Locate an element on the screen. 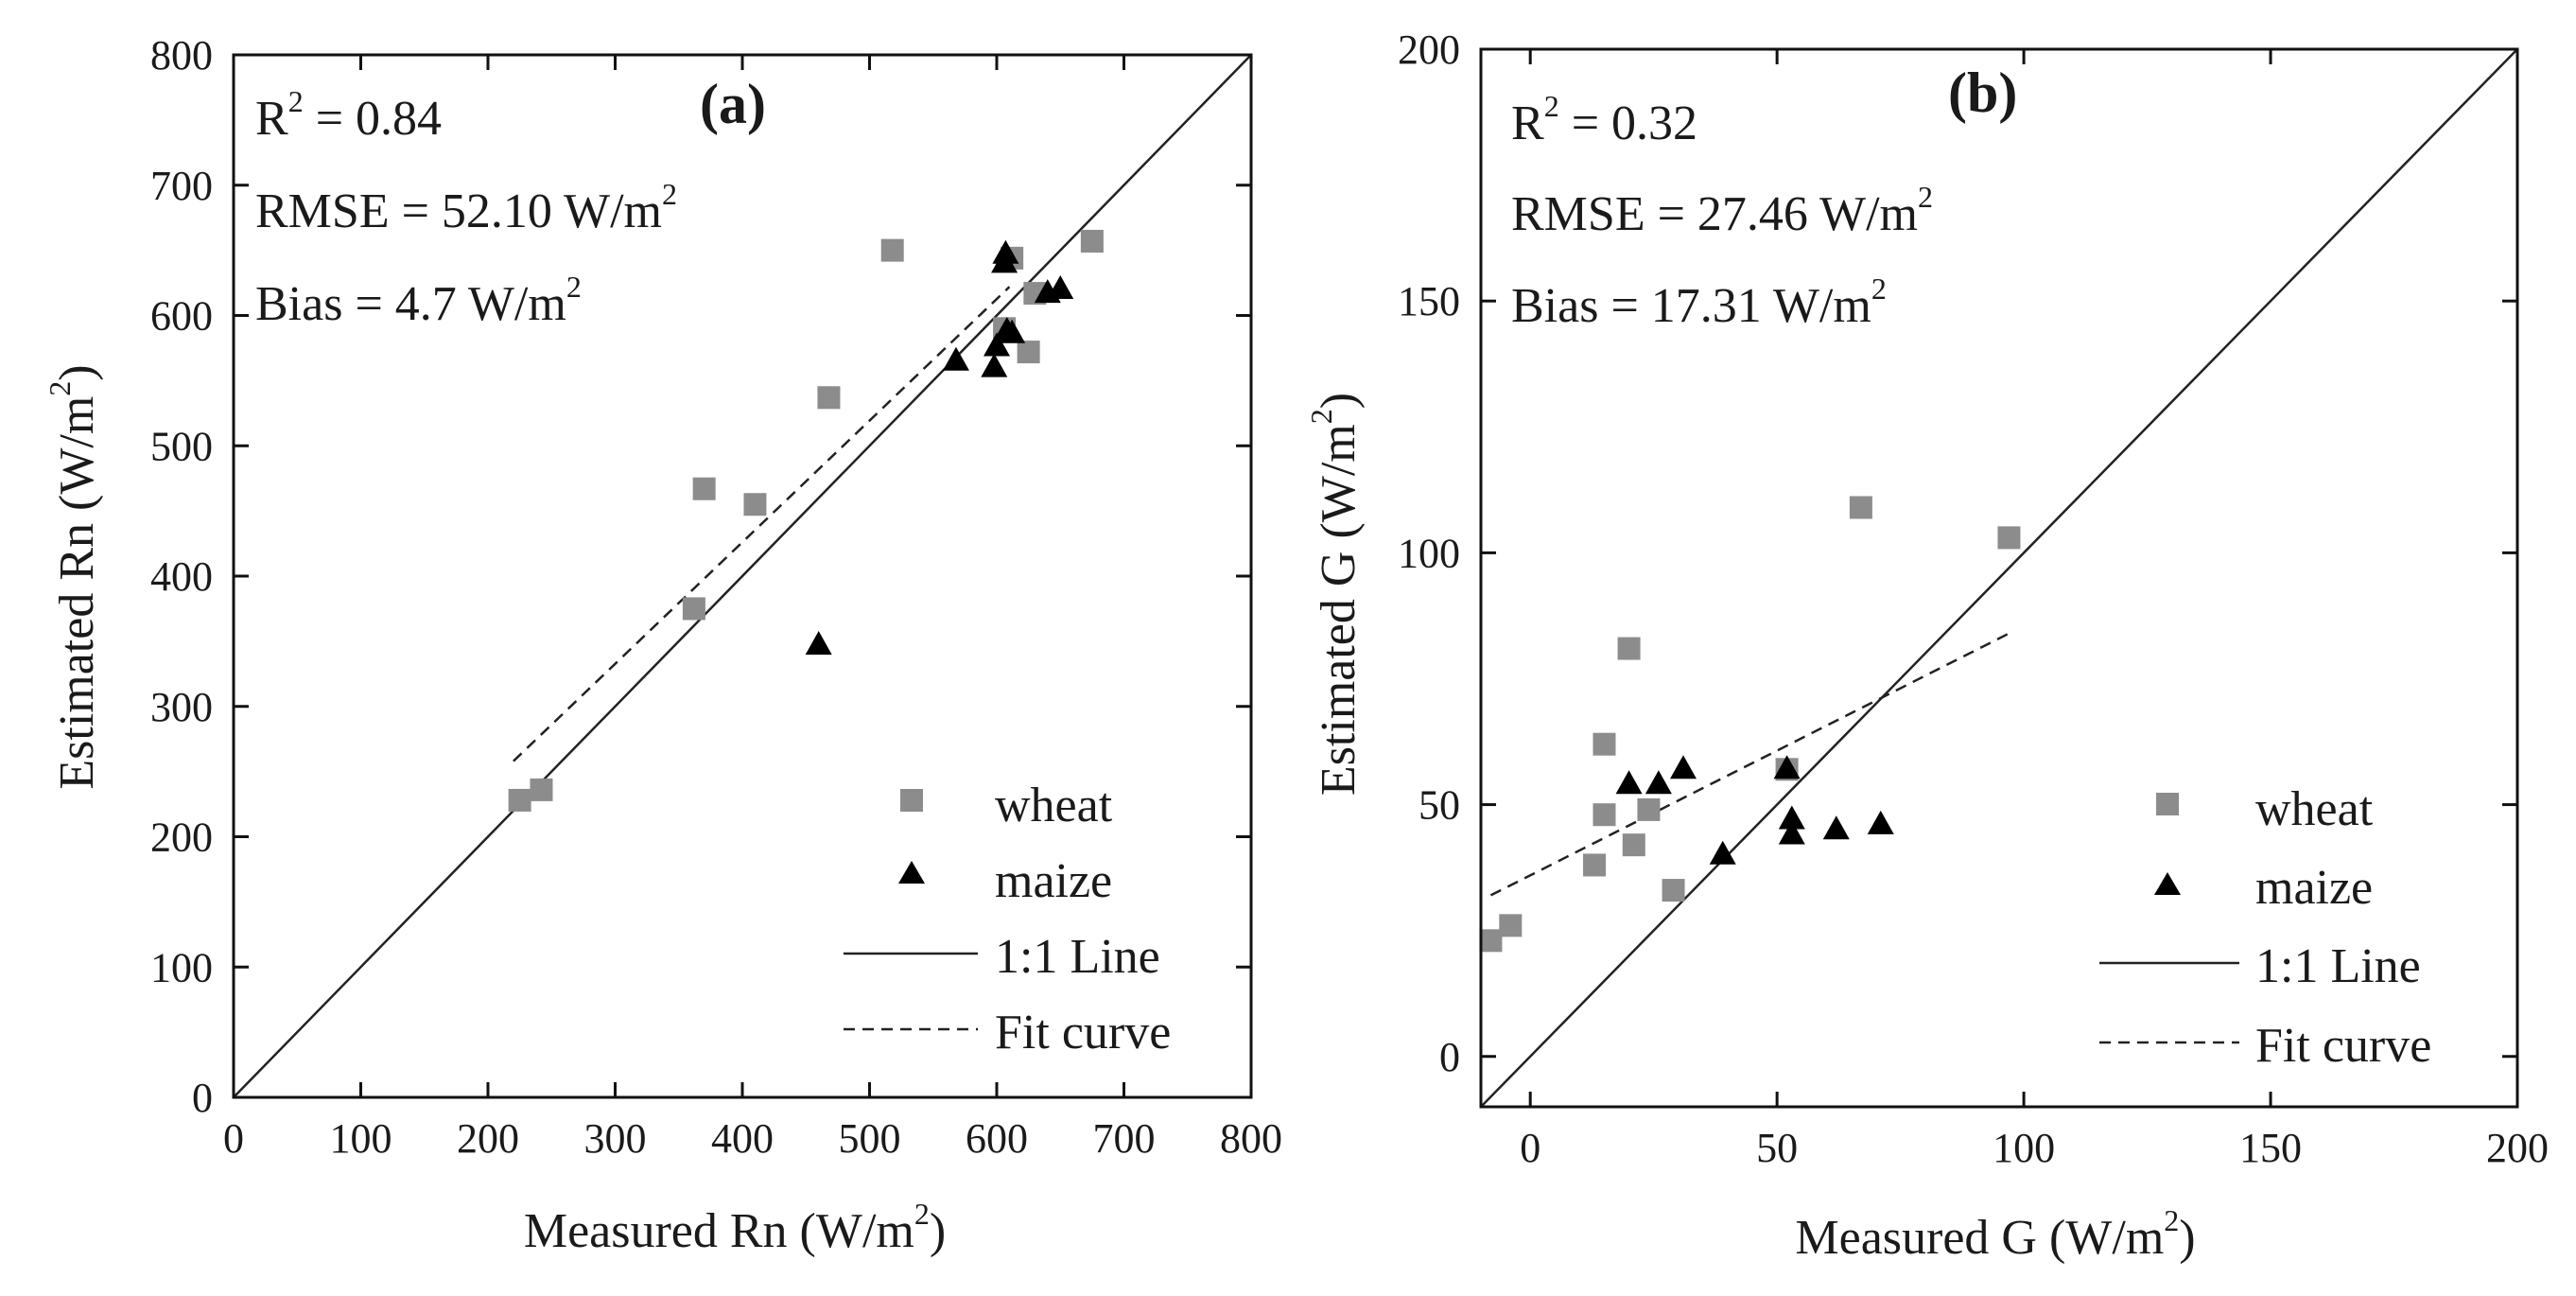 Image resolution: width=2576 pixels, height=1296 pixels. panel-a-y-tick-label: 400 is located at coordinates (181, 576).